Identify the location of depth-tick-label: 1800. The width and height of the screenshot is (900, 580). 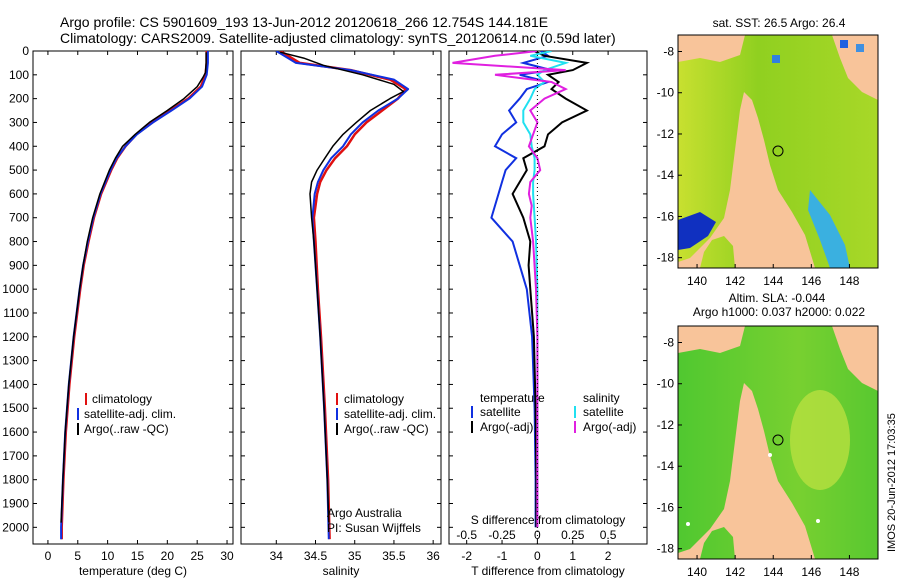
(15, 480).